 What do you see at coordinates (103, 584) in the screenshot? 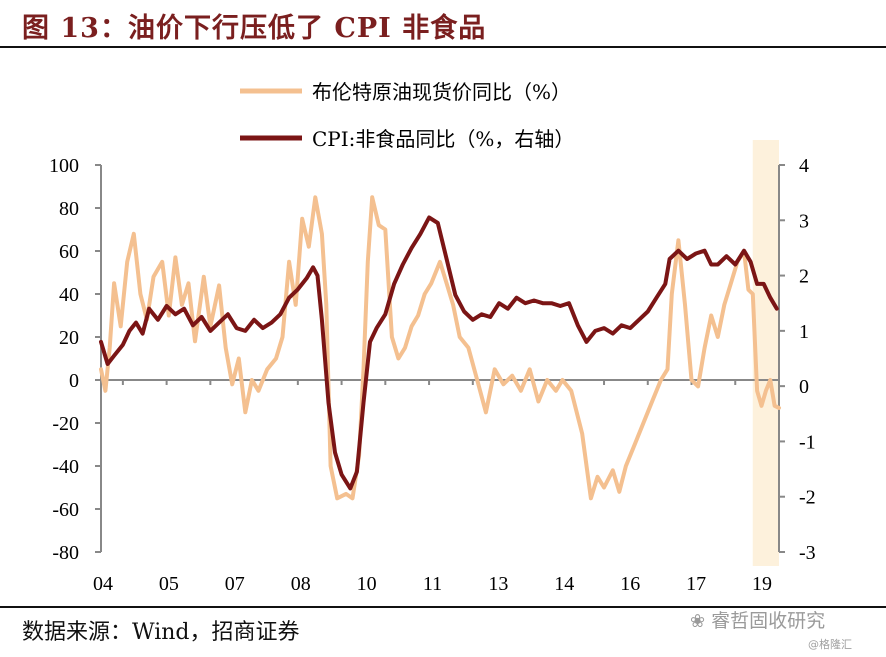
I see `x-axis-tick-label: 04` at bounding box center [103, 584].